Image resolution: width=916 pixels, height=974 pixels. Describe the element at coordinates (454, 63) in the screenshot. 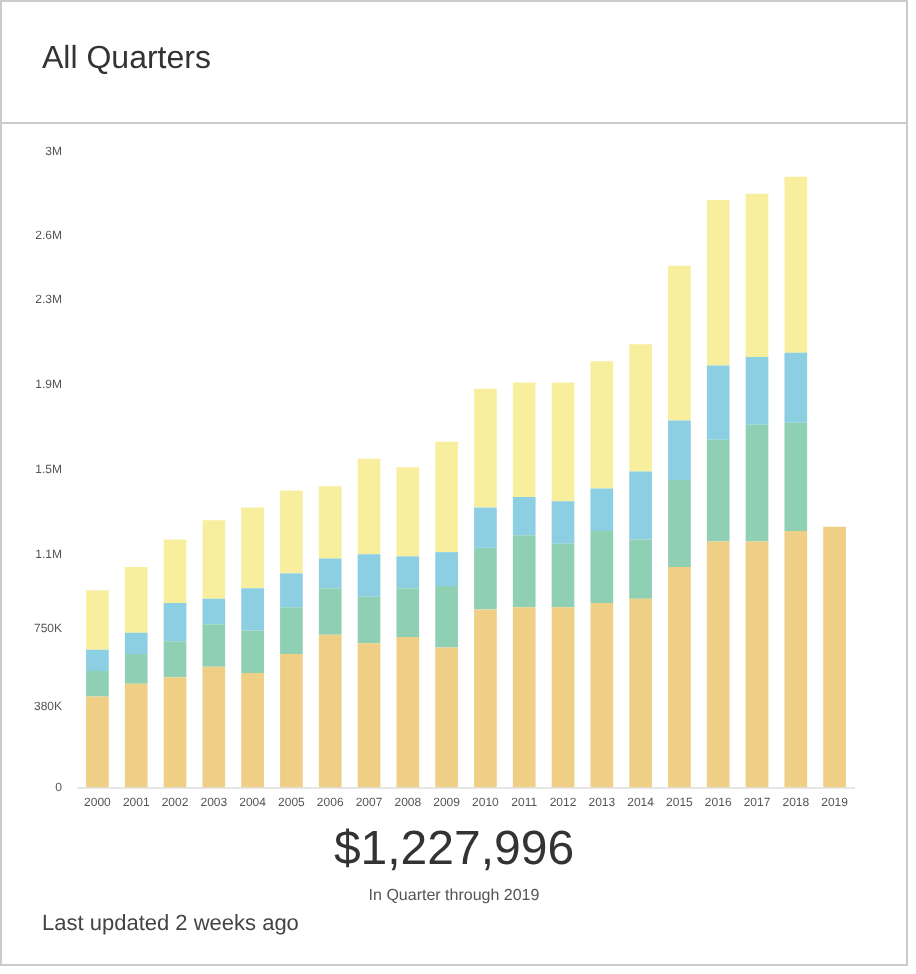

I see `chart-title: All Quarters` at that location.